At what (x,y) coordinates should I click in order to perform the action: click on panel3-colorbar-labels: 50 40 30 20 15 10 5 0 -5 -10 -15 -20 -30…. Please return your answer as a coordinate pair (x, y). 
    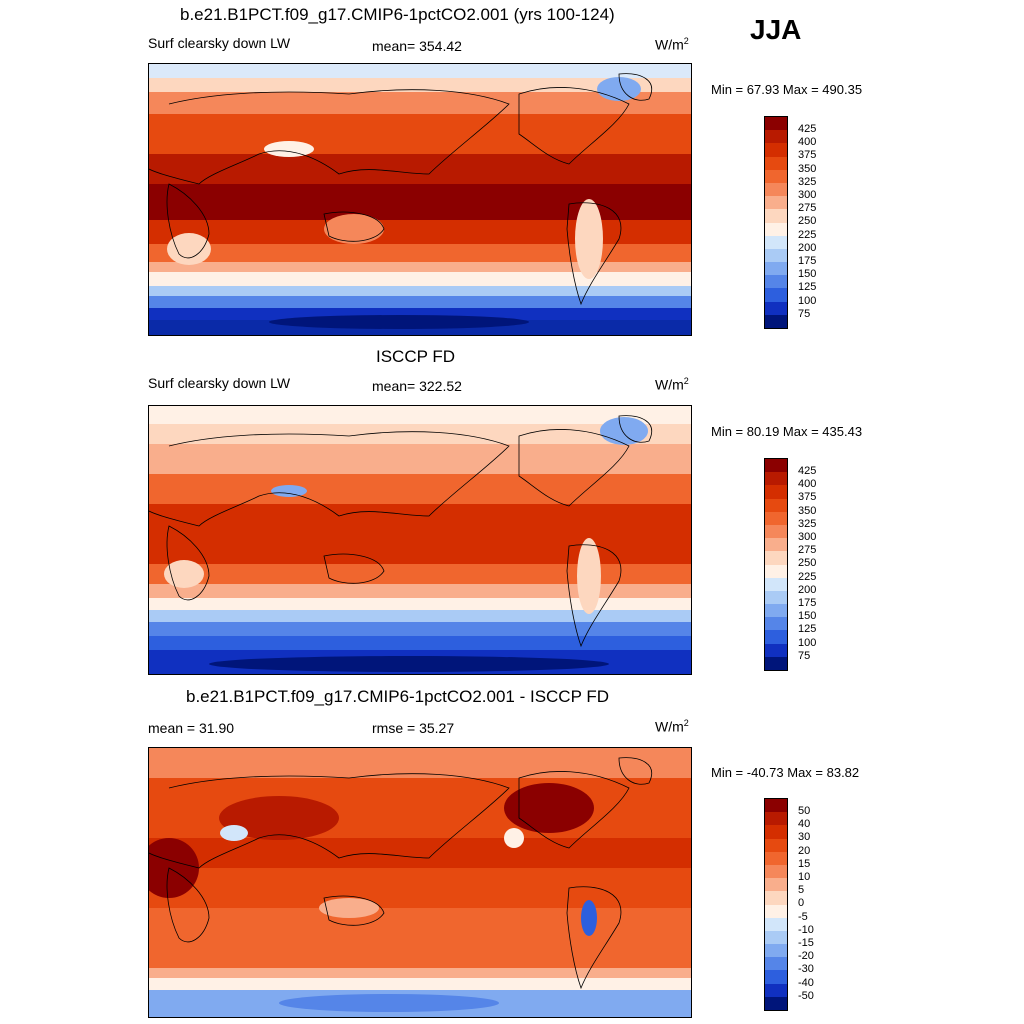
    Looking at the image, I should click on (818, 905).